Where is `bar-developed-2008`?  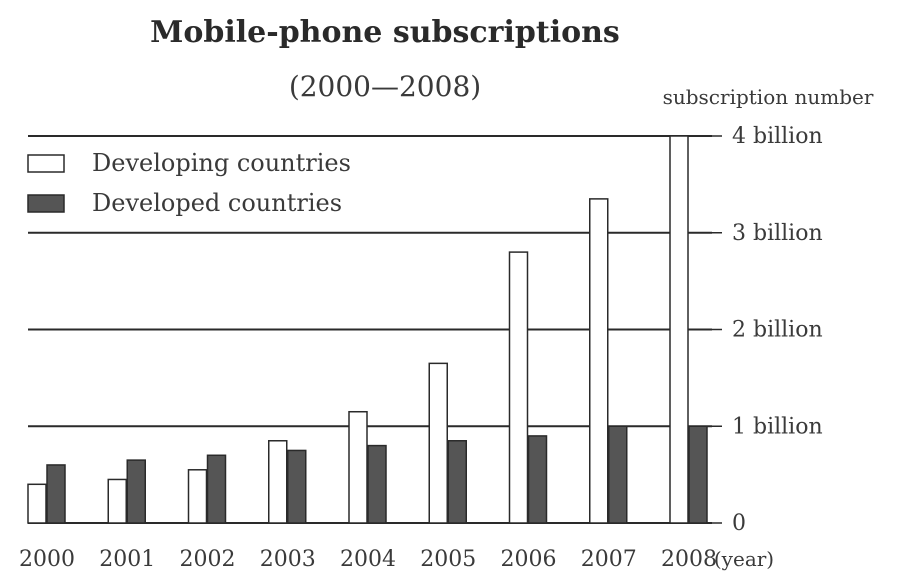
bar-developed-2008 is located at coordinates (698, 474).